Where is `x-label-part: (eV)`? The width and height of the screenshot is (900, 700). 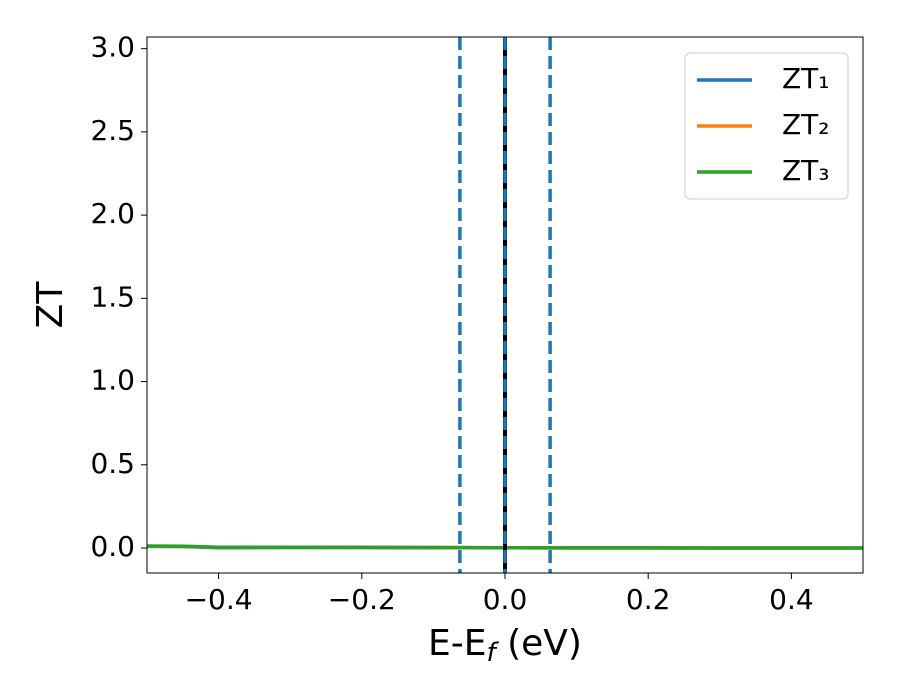 x-label-part: (eV) is located at coordinates (539, 643).